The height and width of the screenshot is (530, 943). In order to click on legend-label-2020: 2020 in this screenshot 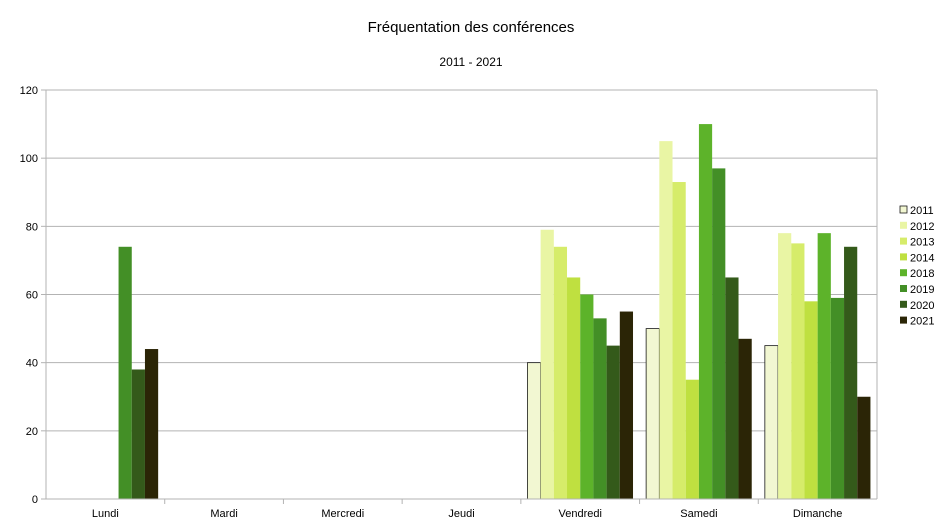, I will do `click(922, 306)`.